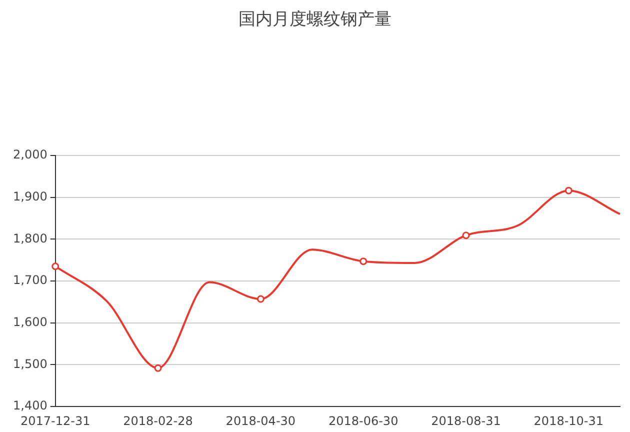 The height and width of the screenshot is (432, 630). What do you see at coordinates (569, 421) in the screenshot?
I see `x-tick-label: 2018-10-31` at bounding box center [569, 421].